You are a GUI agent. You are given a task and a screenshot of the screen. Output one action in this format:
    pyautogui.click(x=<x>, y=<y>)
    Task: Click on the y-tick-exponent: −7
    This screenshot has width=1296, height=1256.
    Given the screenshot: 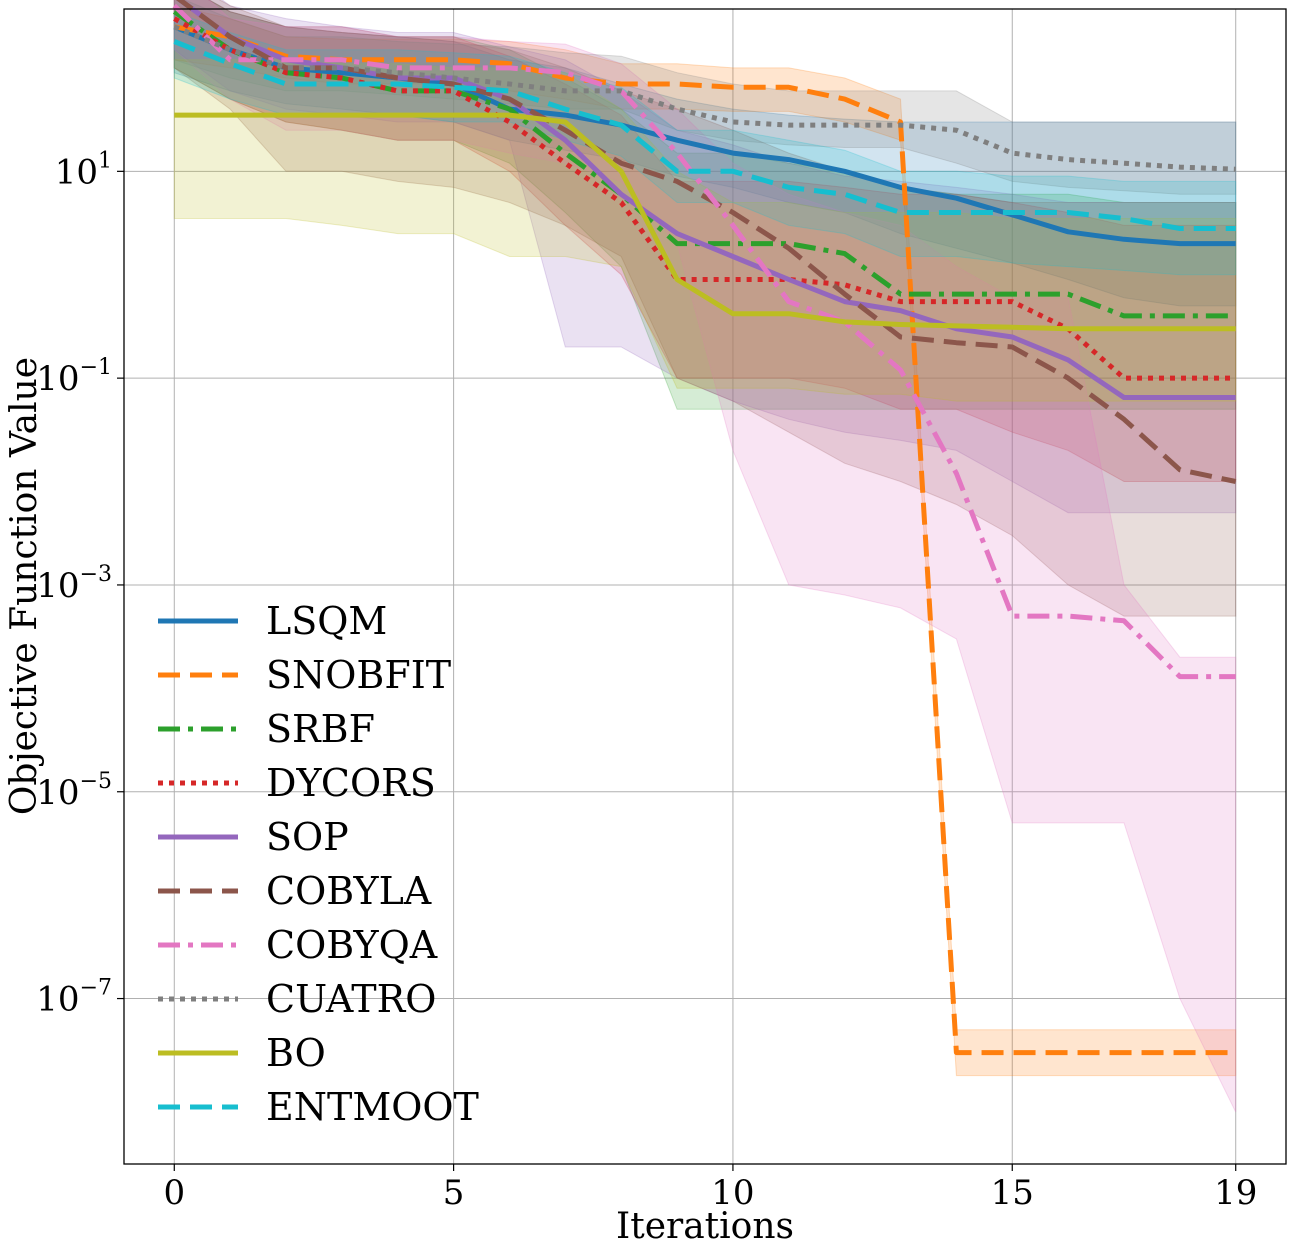 What is the action you would take?
    pyautogui.click(x=96, y=988)
    